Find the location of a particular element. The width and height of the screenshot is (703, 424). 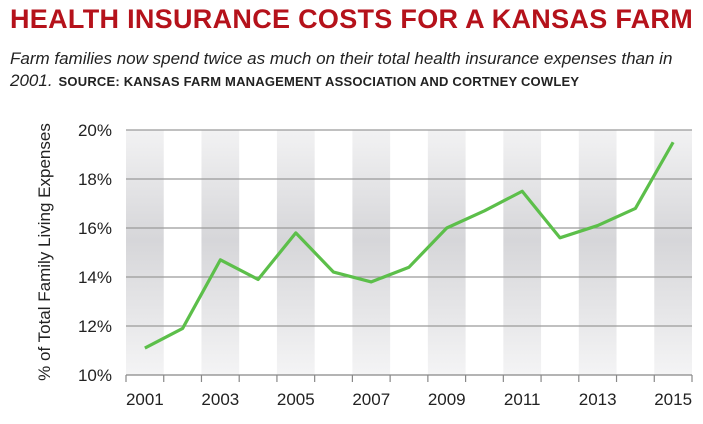

y-tick-label: 18% is located at coordinates (95, 179).